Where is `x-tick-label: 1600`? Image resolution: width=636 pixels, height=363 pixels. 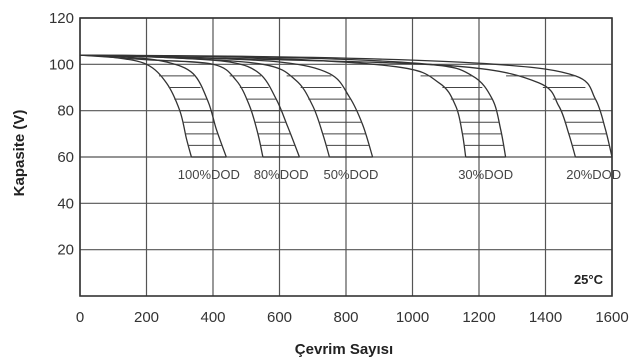
x-tick-label: 1600 is located at coordinates (611, 317).